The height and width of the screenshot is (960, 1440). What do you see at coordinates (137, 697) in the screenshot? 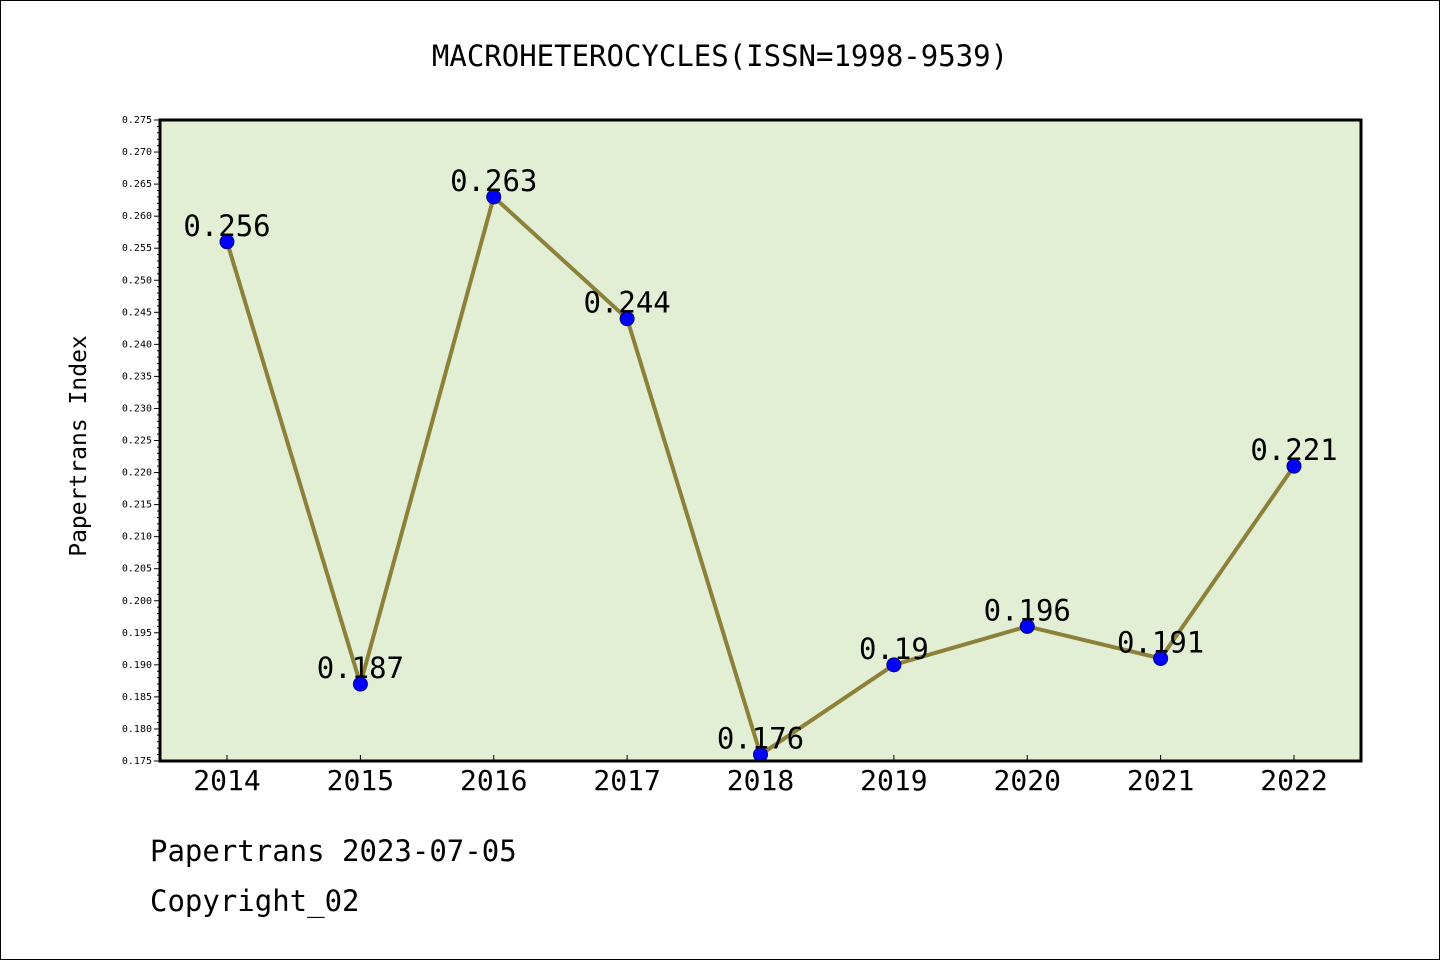
I see `y-tick-label: 0.185` at bounding box center [137, 697].